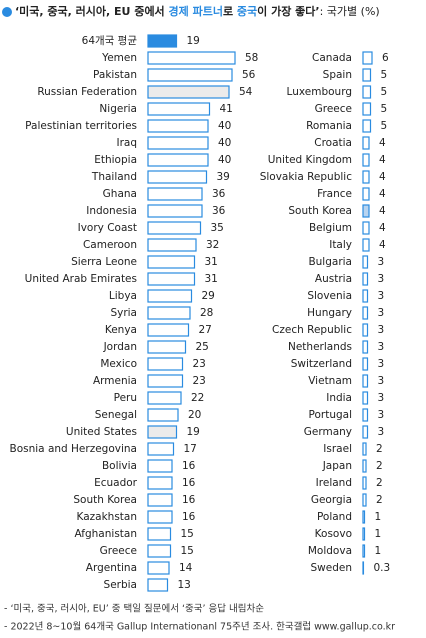 Image resolution: width=426 pixels, height=638 pixels. Describe the element at coordinates (219, 194) in the screenshot. I see `value-label: 36` at that location.